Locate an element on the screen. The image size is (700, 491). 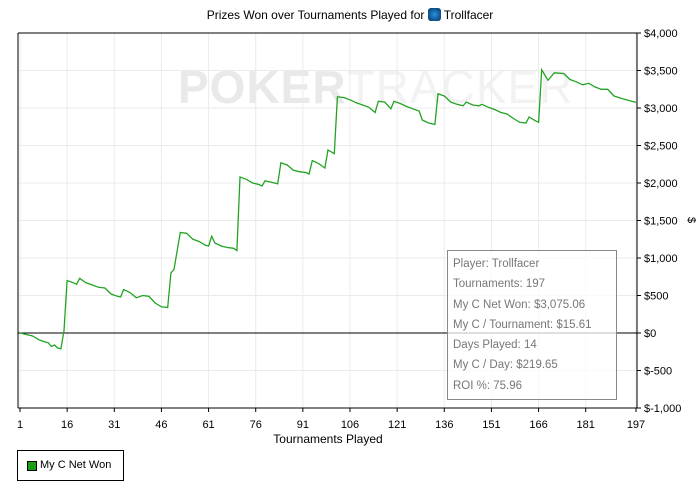
x-tick-label: 136 is located at coordinates (444, 425).